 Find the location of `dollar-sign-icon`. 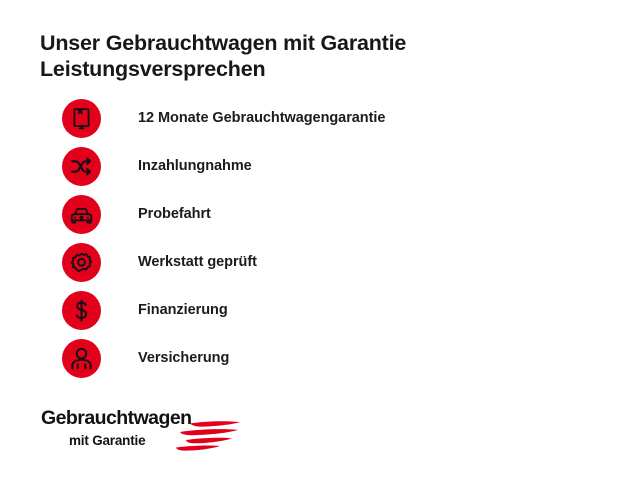

dollar-sign-icon is located at coordinates (81, 310).